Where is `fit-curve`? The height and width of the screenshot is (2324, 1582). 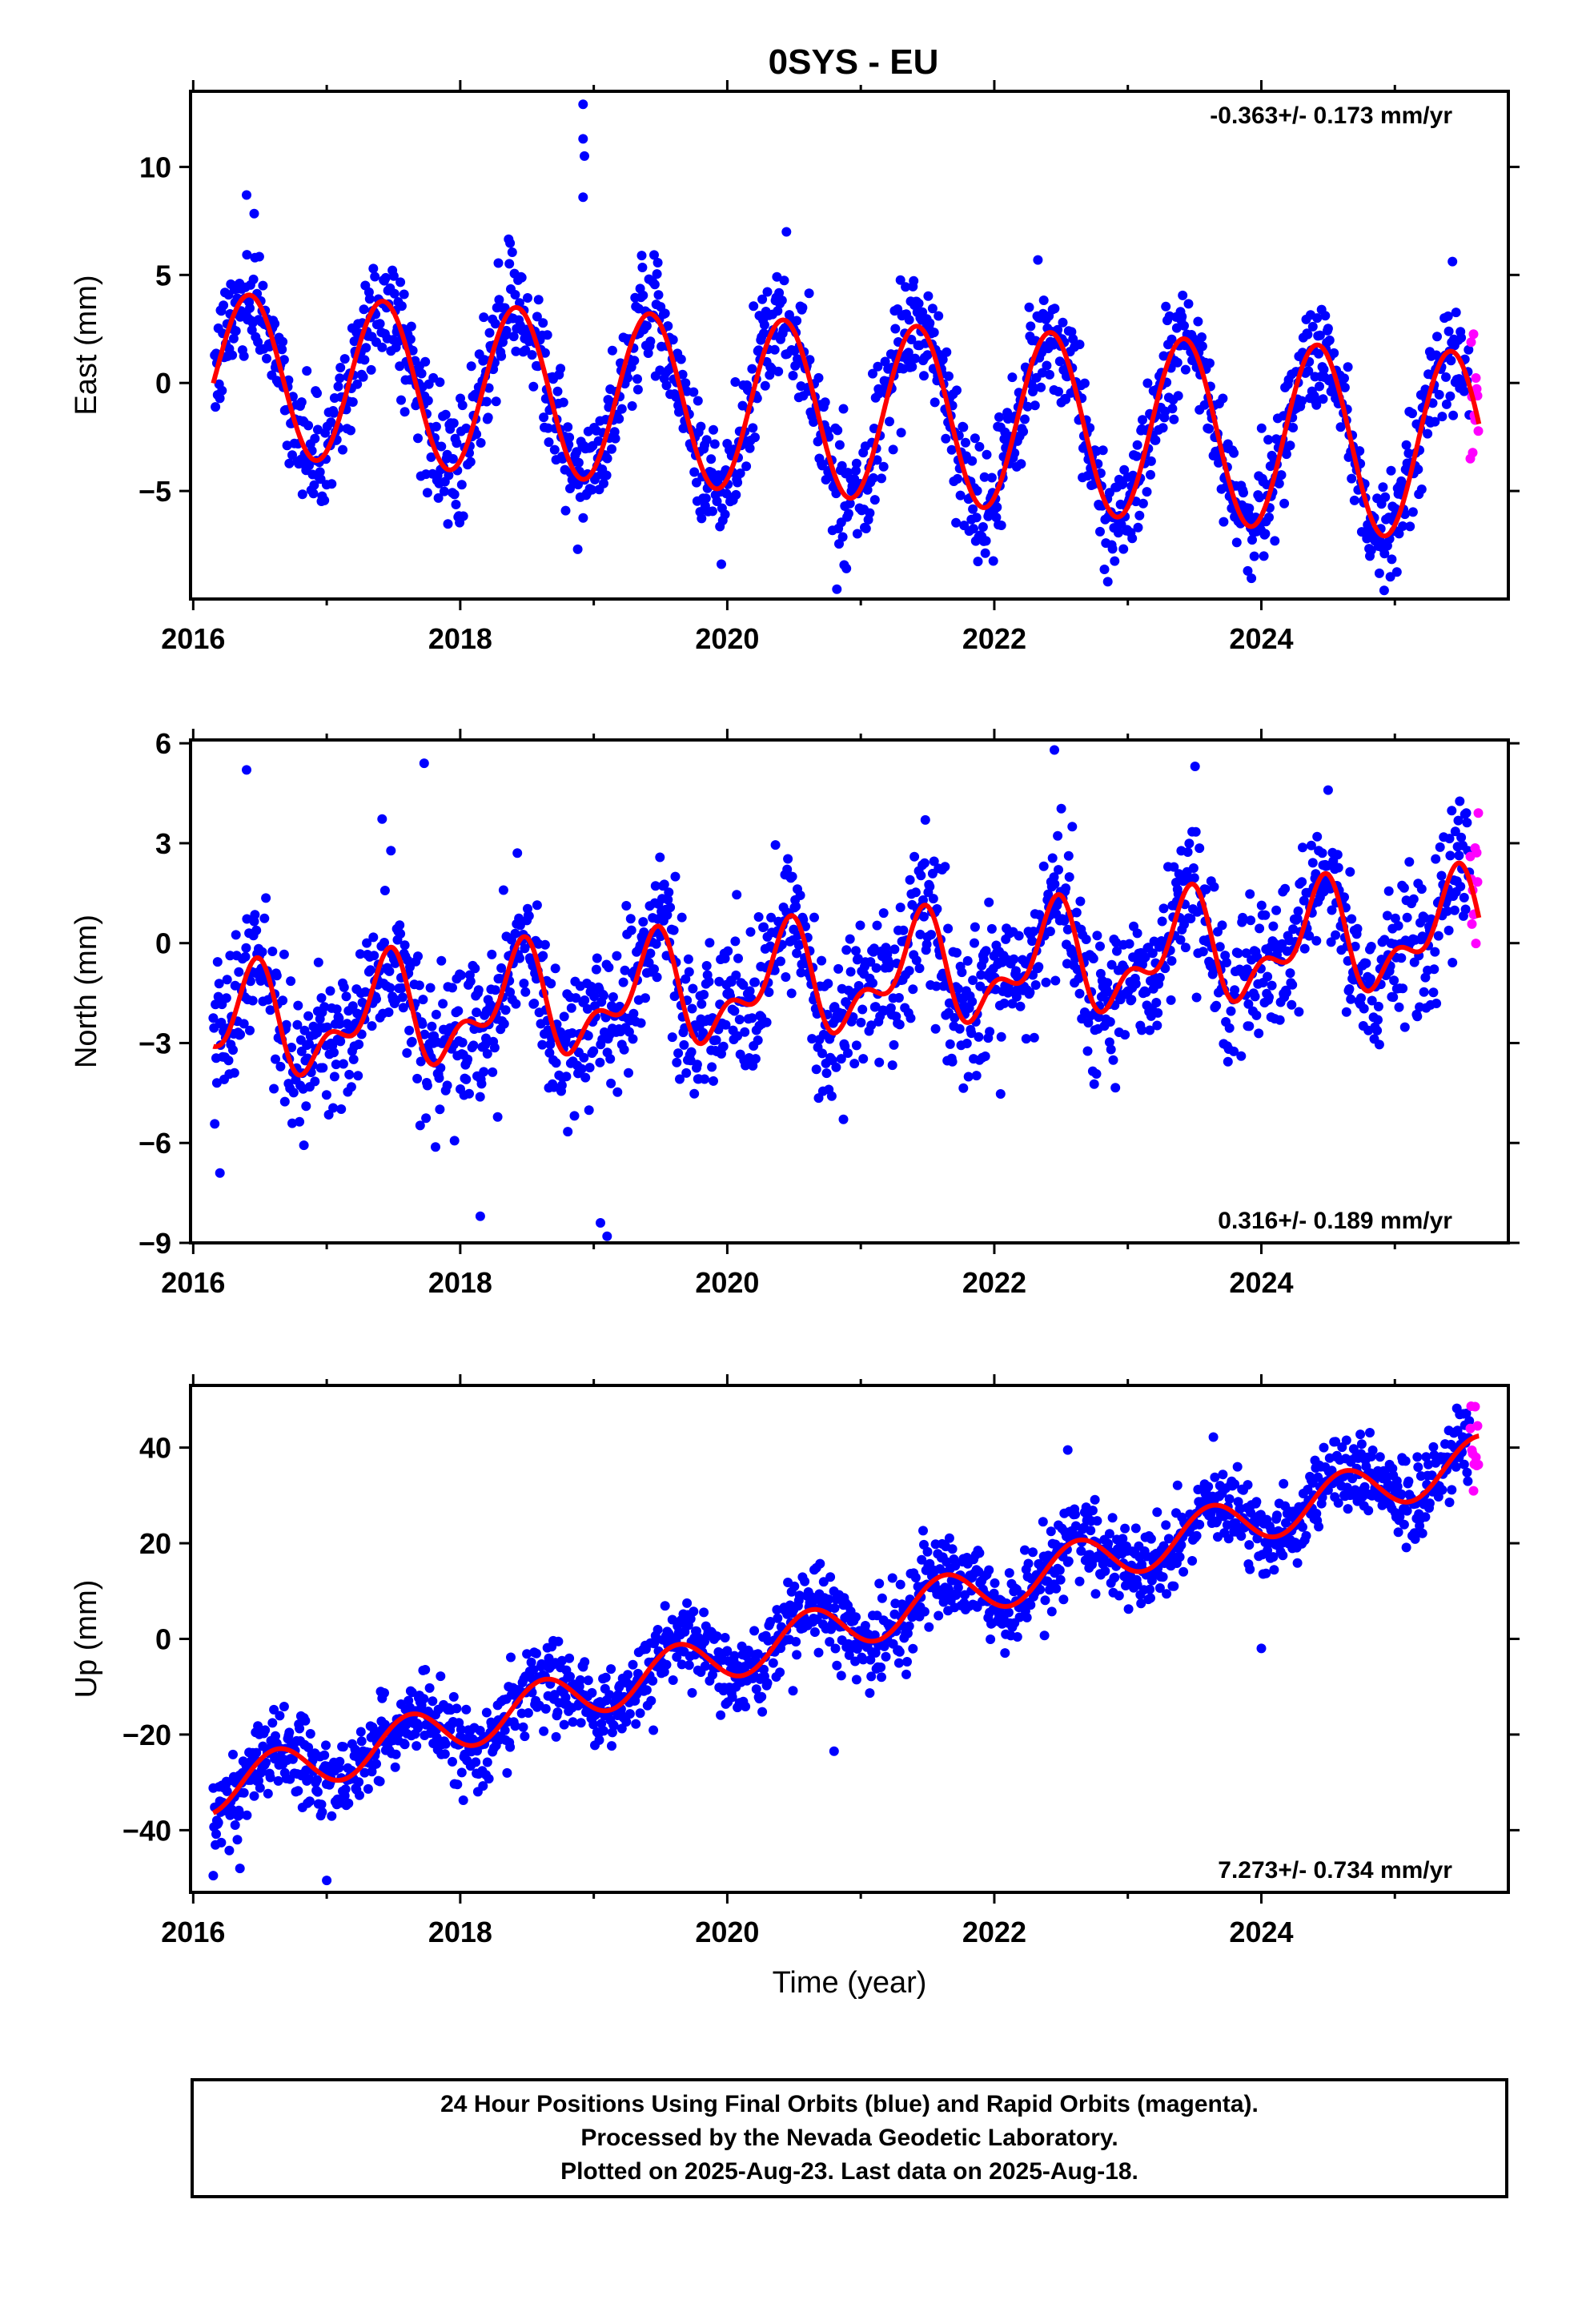 fit-curve is located at coordinates (847, 416).